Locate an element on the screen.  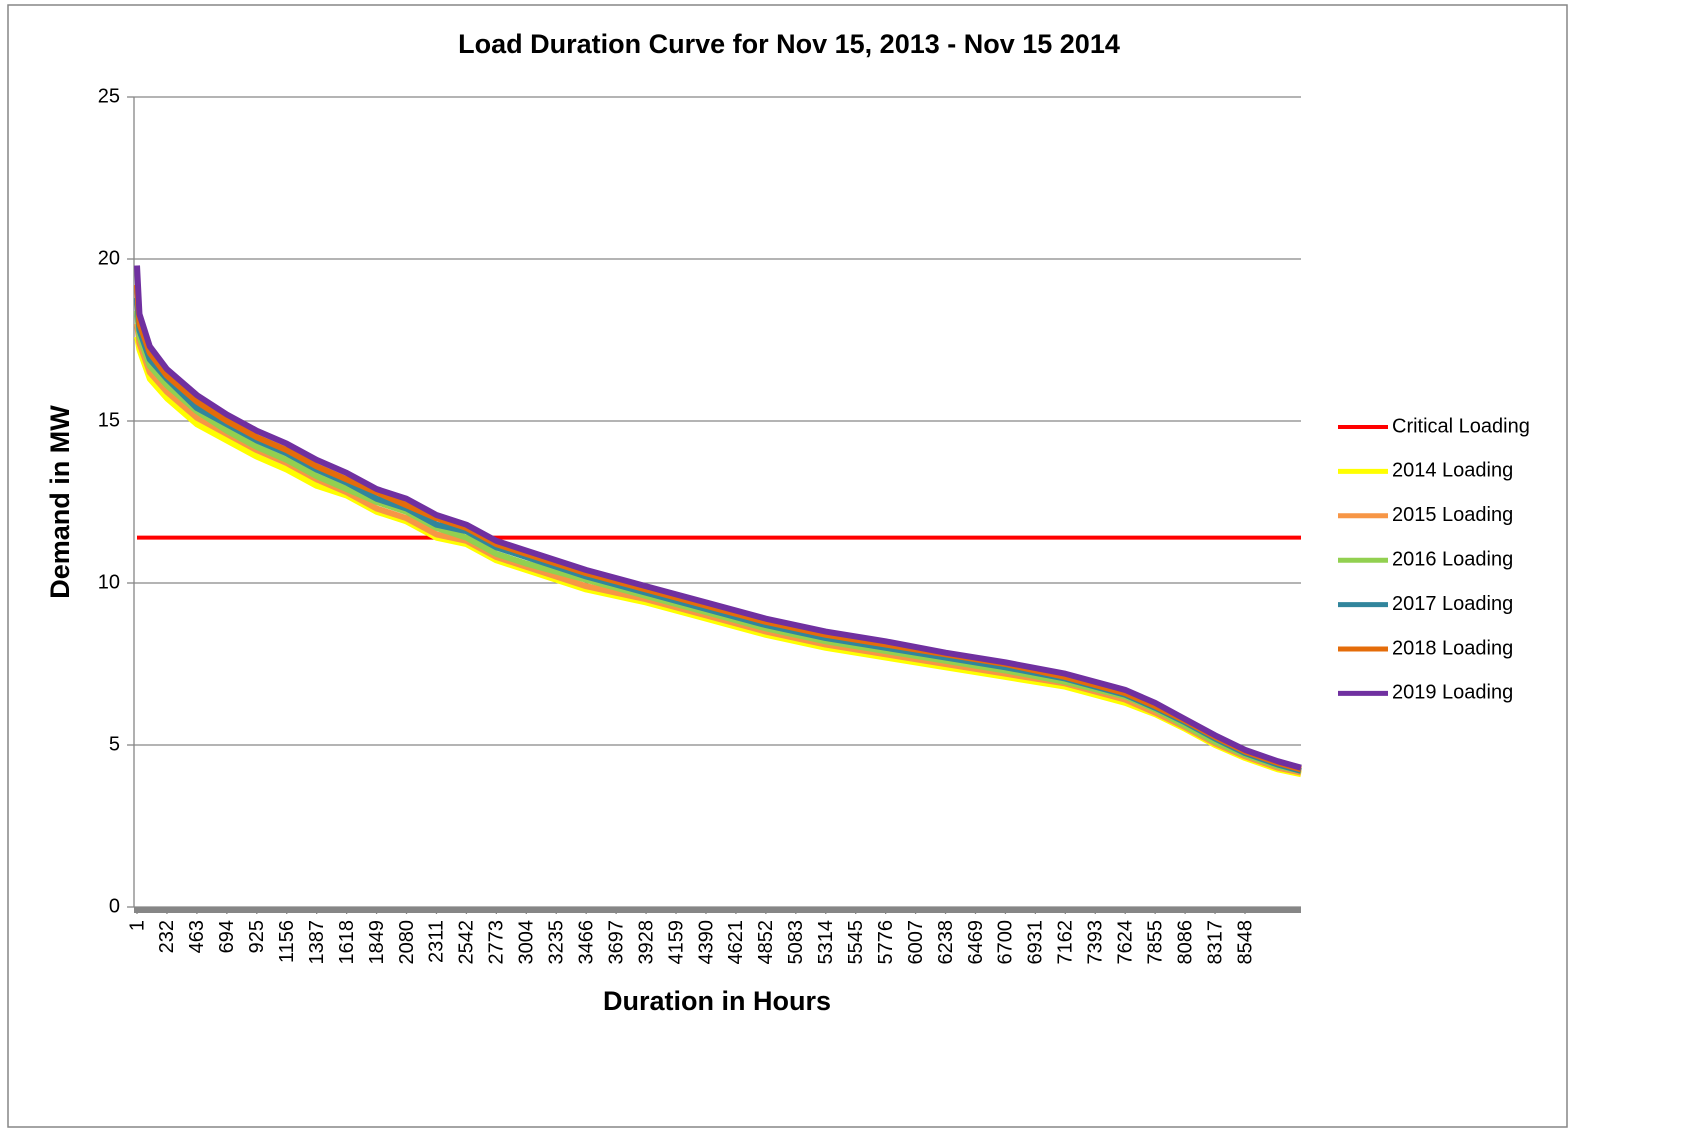
x-tick-label: 5083 is located at coordinates (796, 942).